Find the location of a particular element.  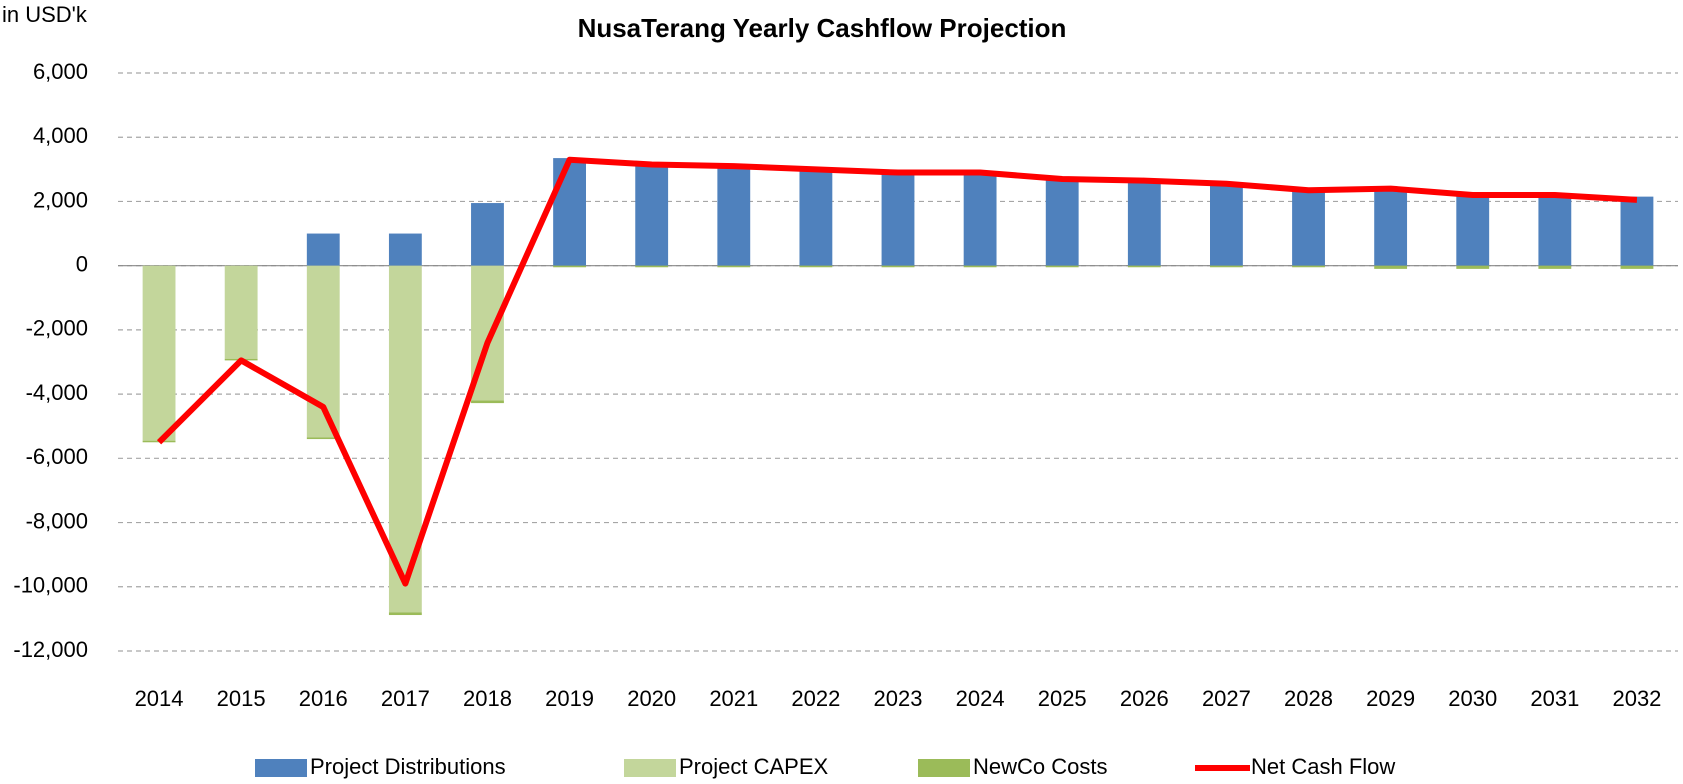

x-tick-label: 2031 is located at coordinates (1554, 698).